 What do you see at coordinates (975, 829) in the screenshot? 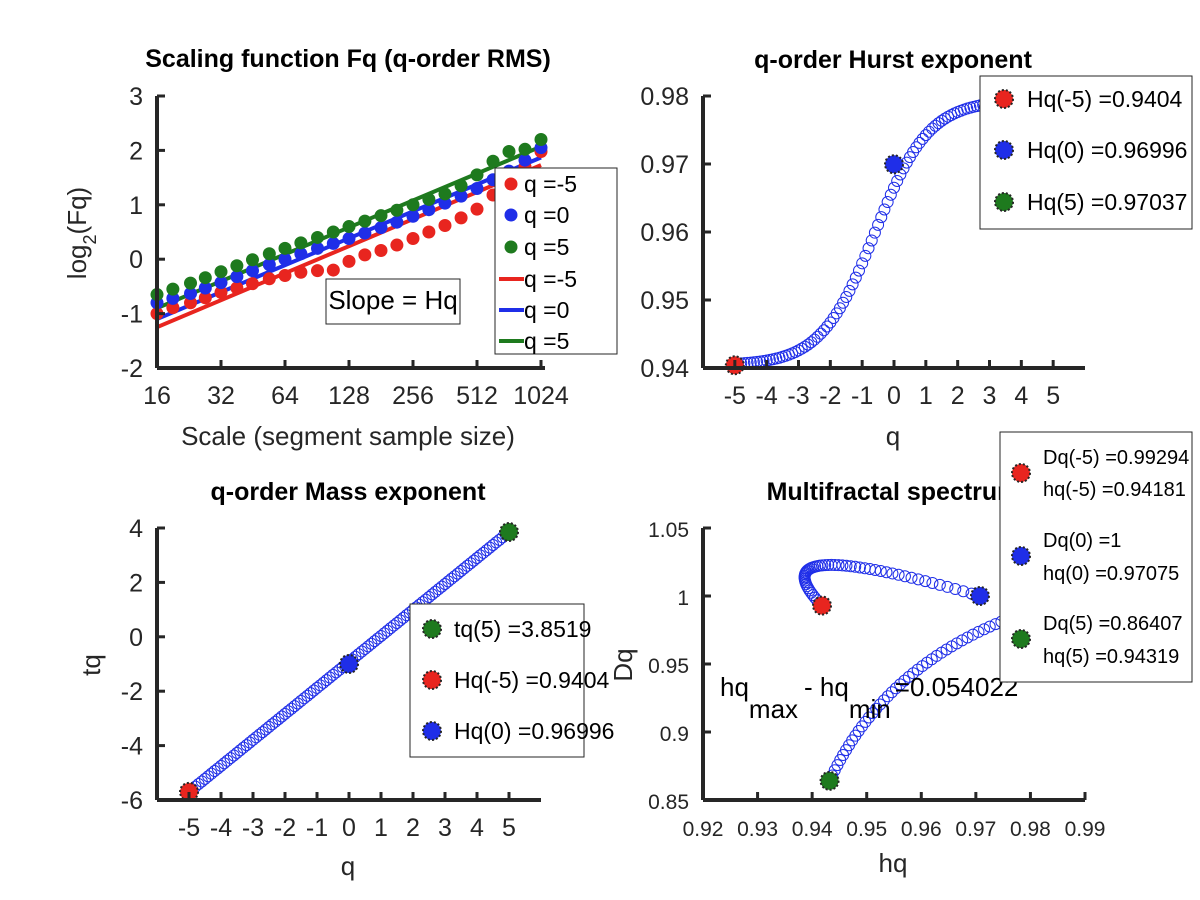
I see `x-tick-label: 0.97` at bounding box center [975, 829].